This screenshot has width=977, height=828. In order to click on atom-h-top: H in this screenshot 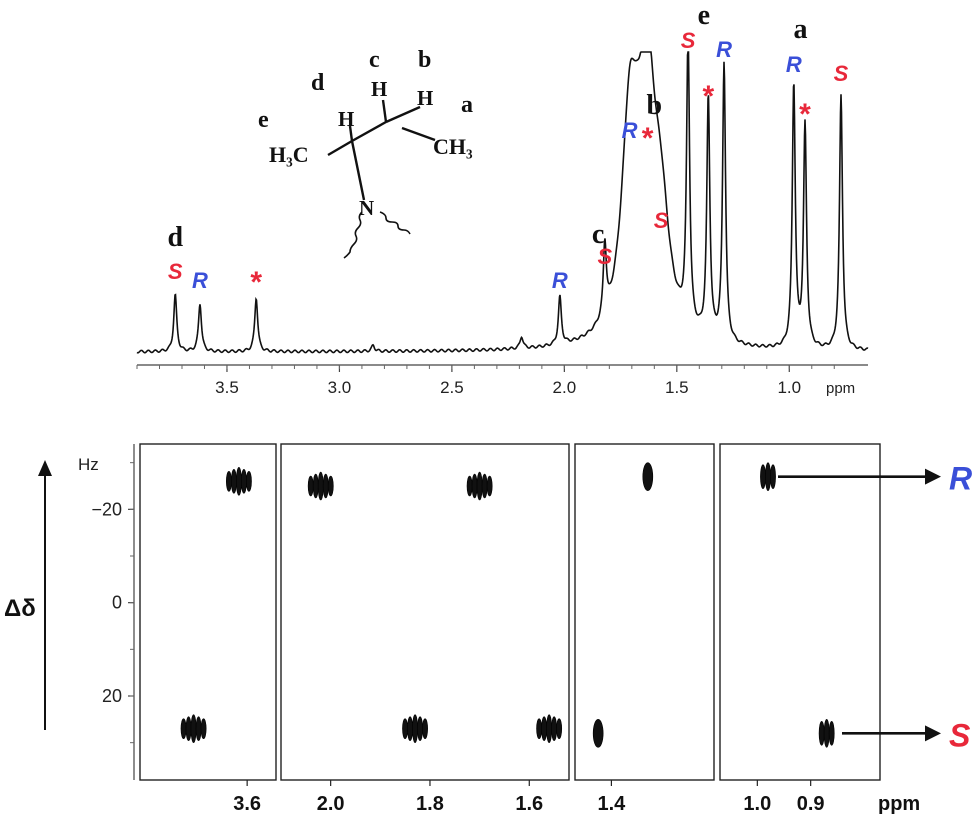, I will do `click(379, 89)`.